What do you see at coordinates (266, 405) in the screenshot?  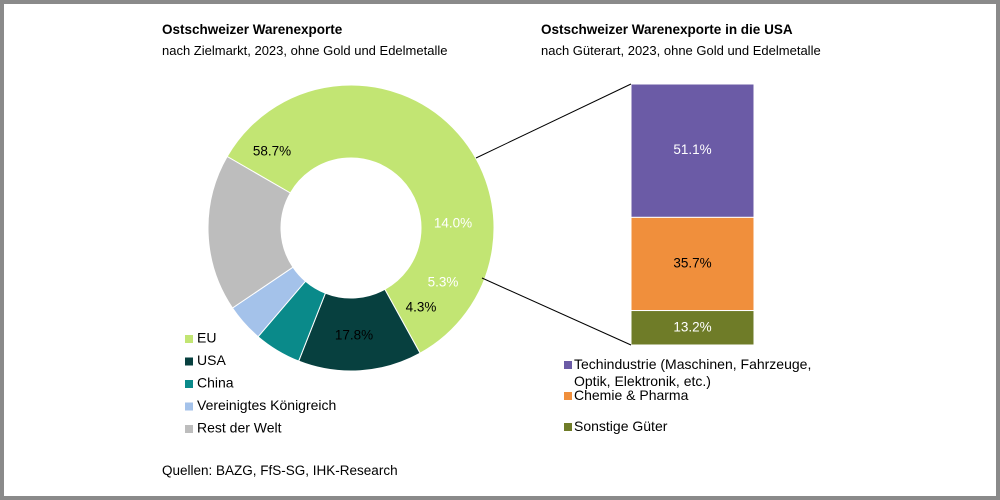 I see `legend-label-vereinigtes-konigreich: Vereinigtes Königreich` at bounding box center [266, 405].